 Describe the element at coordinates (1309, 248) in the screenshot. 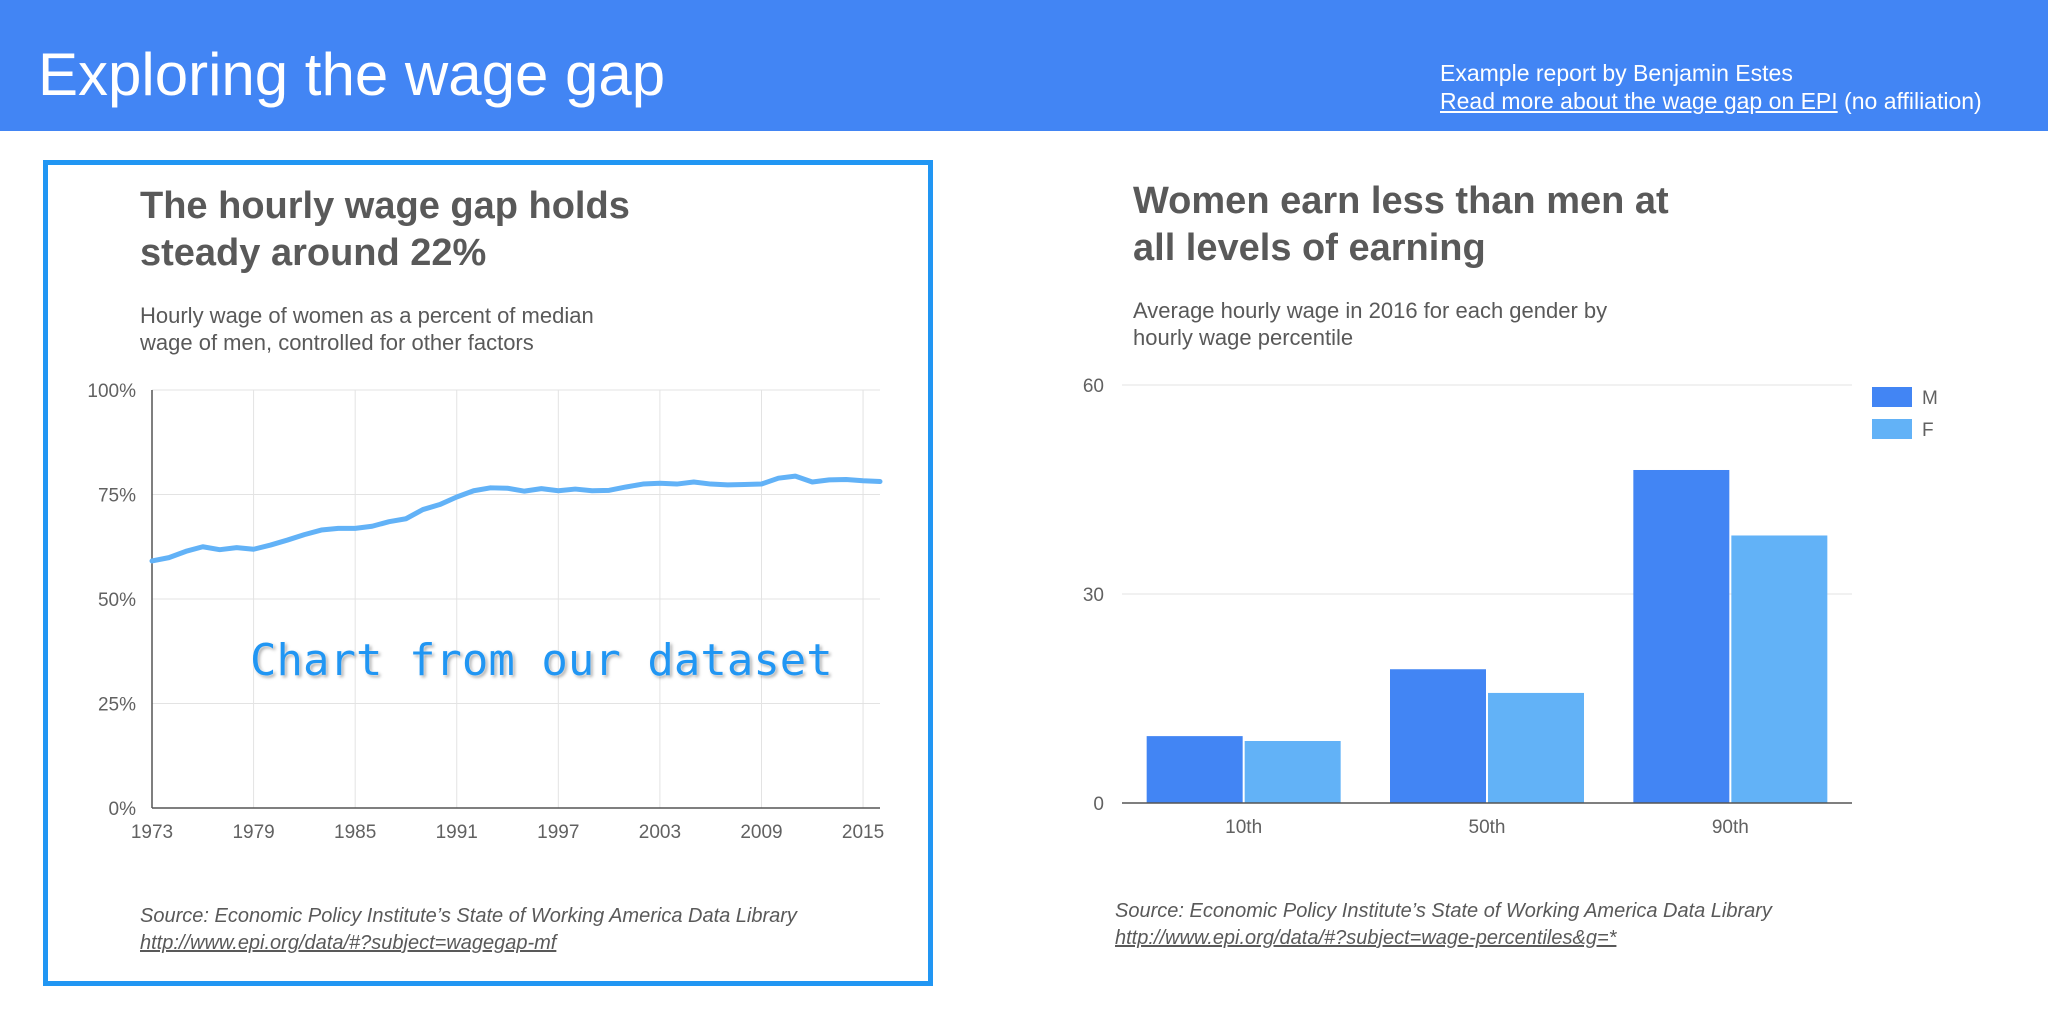

I see `bar-chart-title-line2: all levels of earning` at that location.